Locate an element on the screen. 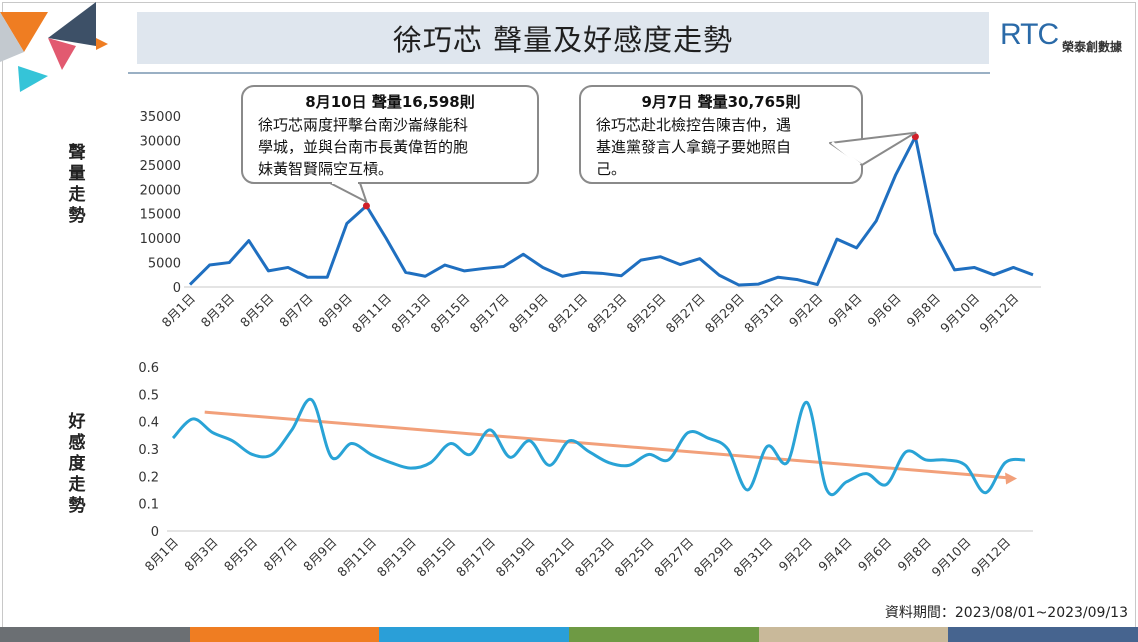 This screenshot has height=642, width=1138. sentiment-x-tick-label: 8月31日 is located at coordinates (752, 557).